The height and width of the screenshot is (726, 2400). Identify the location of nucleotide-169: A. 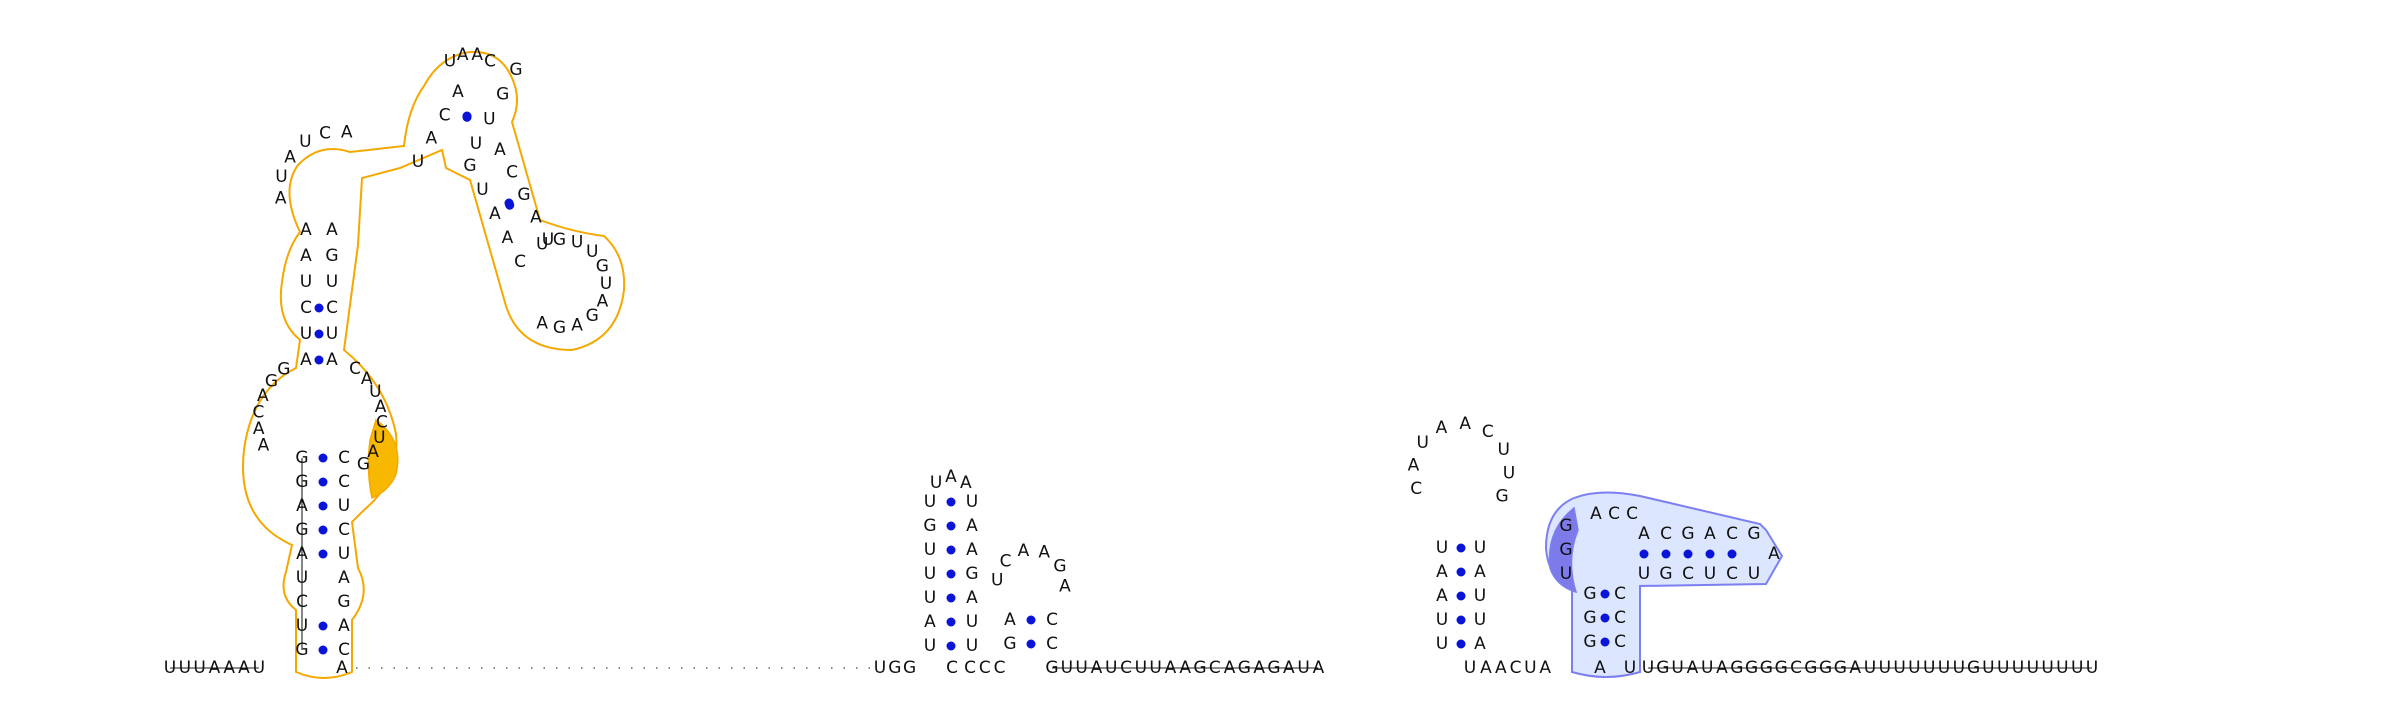
(1545, 668).